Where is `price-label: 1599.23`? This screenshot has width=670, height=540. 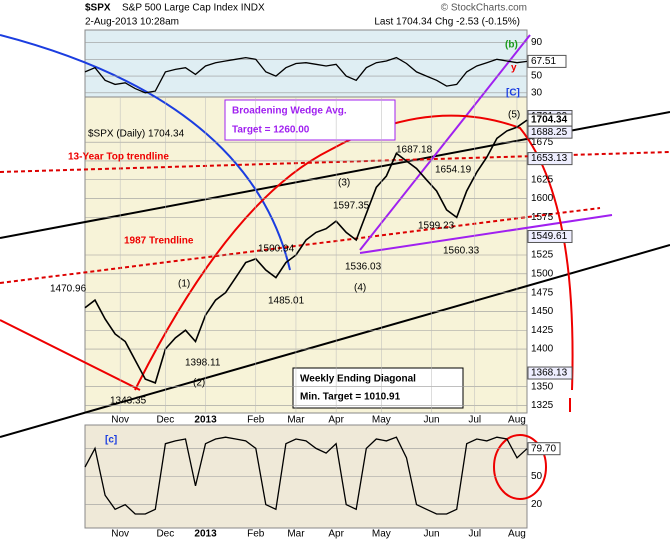
price-label: 1599.23 is located at coordinates (436, 226).